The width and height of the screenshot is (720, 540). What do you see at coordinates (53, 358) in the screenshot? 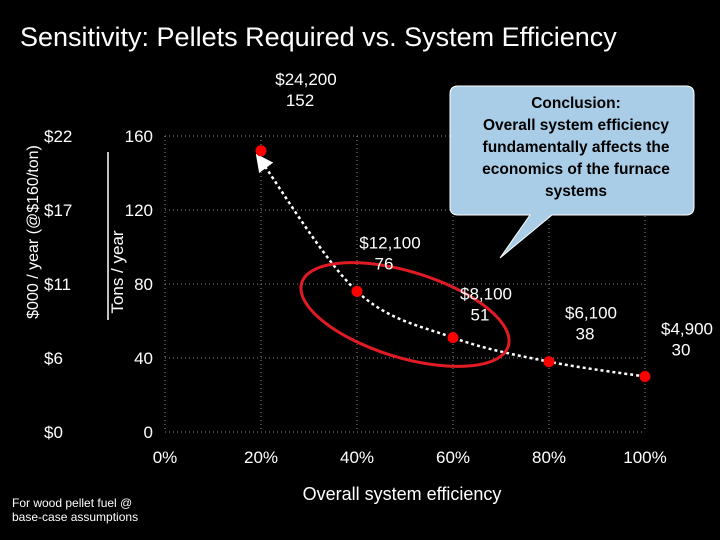
I see `y2-tick-label: $6` at bounding box center [53, 358].